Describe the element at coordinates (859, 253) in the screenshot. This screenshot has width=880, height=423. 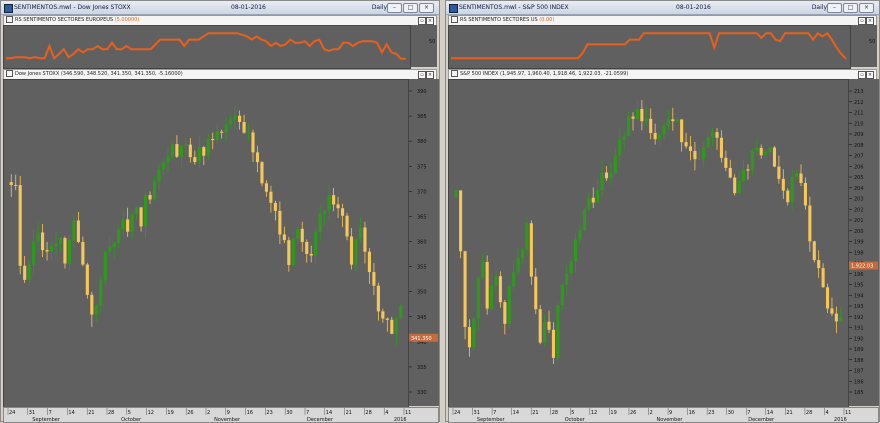
I see `y-tick-label: 198` at that location.